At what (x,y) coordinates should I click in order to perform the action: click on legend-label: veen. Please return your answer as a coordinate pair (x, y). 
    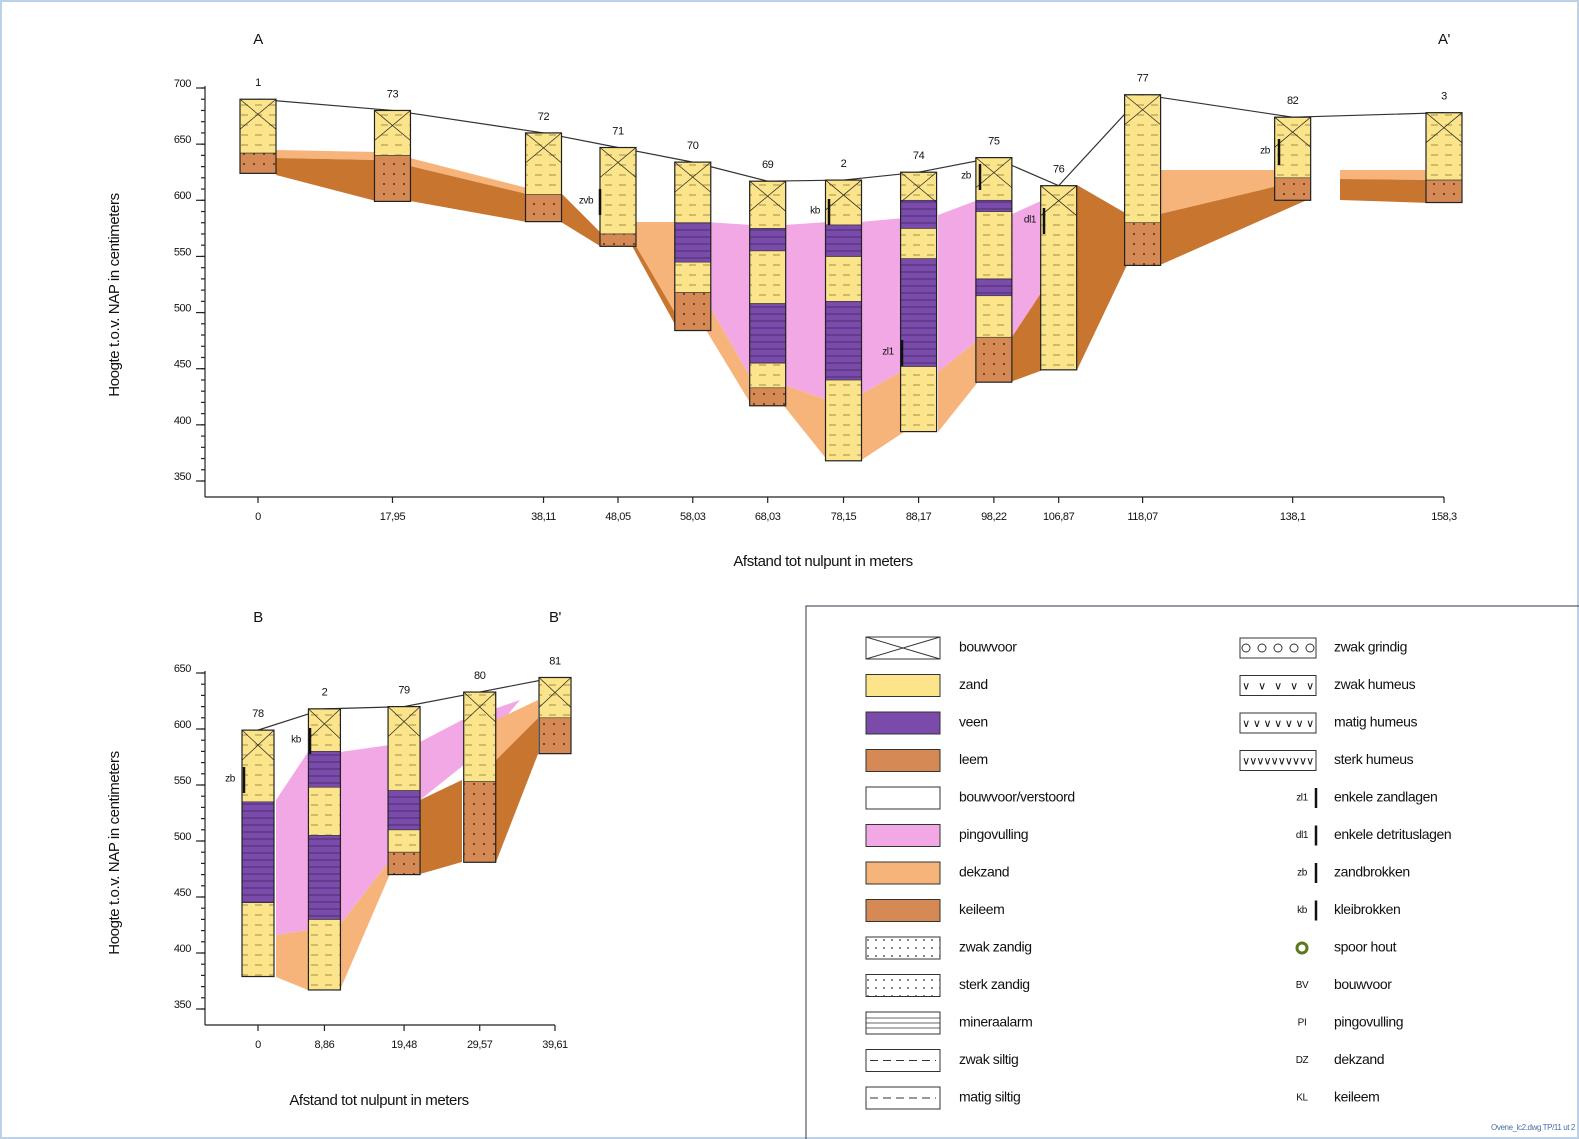
    Looking at the image, I should click on (973, 722).